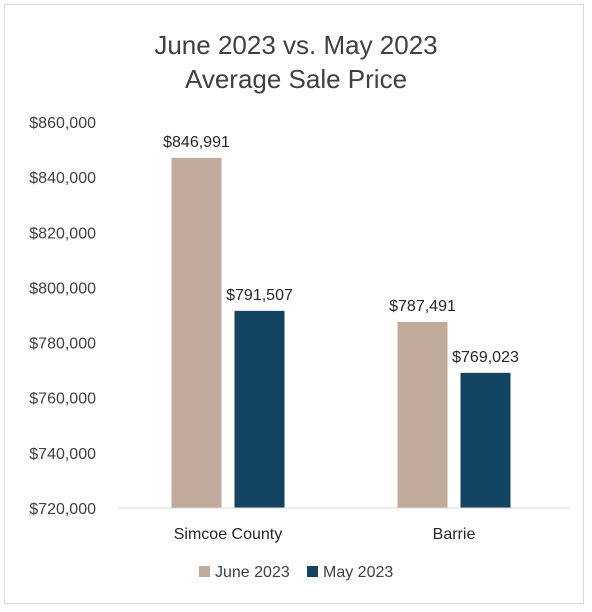  Describe the element at coordinates (62, 509) in the screenshot. I see `y-tick-label: $720,000` at that location.